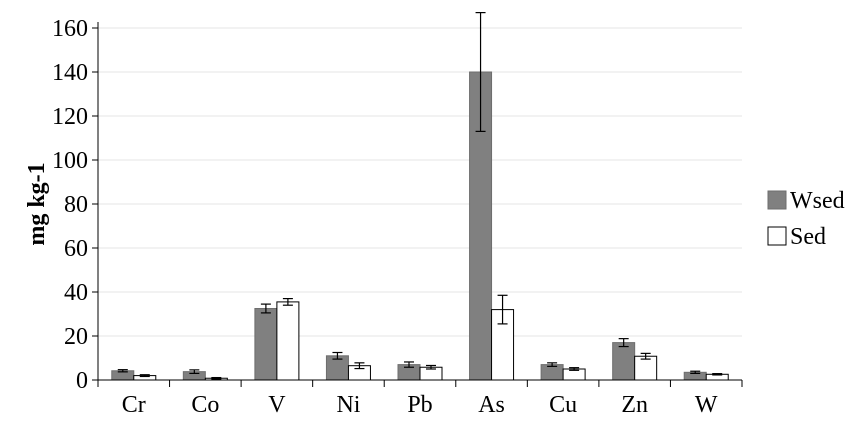  Describe the element at coordinates (76, 337) in the screenshot. I see `y-tick-label-20: 20` at that location.